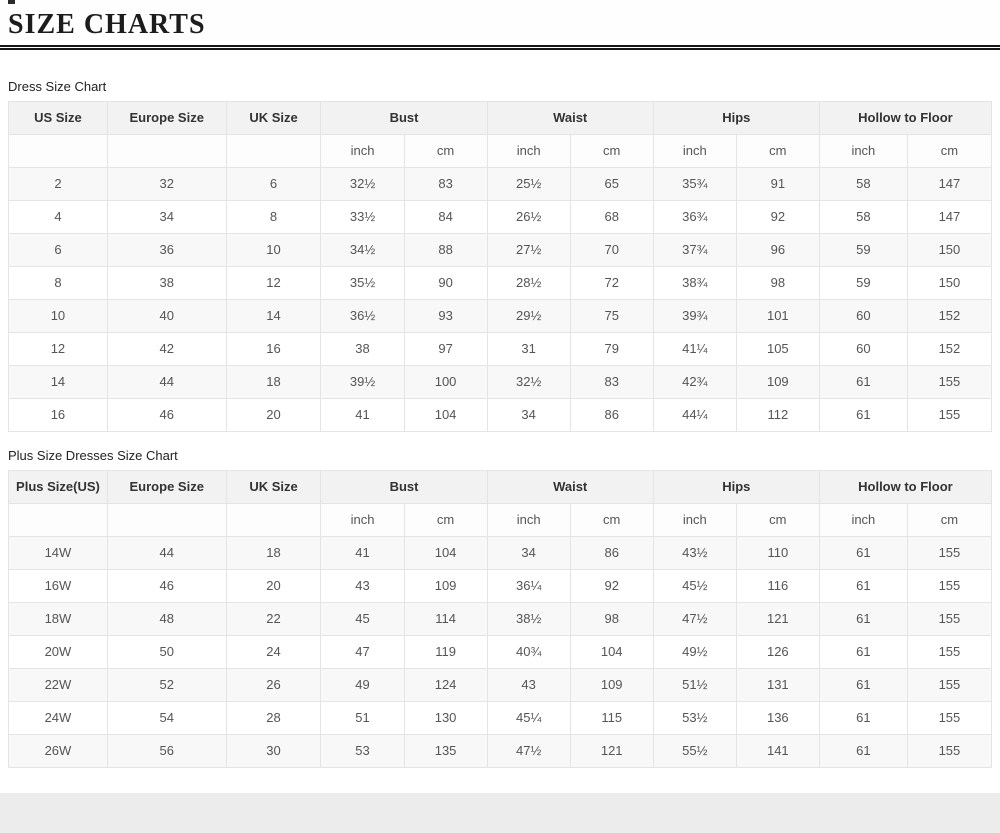  What do you see at coordinates (273, 381) in the screenshot?
I see `table-cell: 18` at bounding box center [273, 381].